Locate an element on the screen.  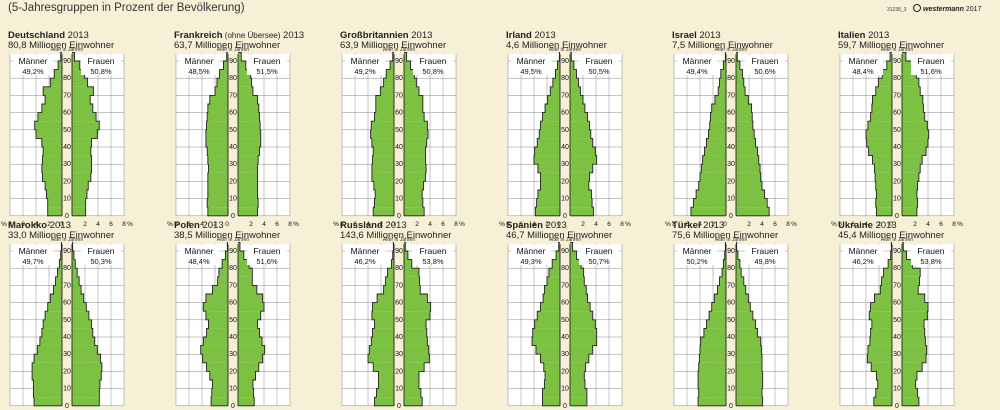
country-name: Russland is located at coordinates (361, 225).